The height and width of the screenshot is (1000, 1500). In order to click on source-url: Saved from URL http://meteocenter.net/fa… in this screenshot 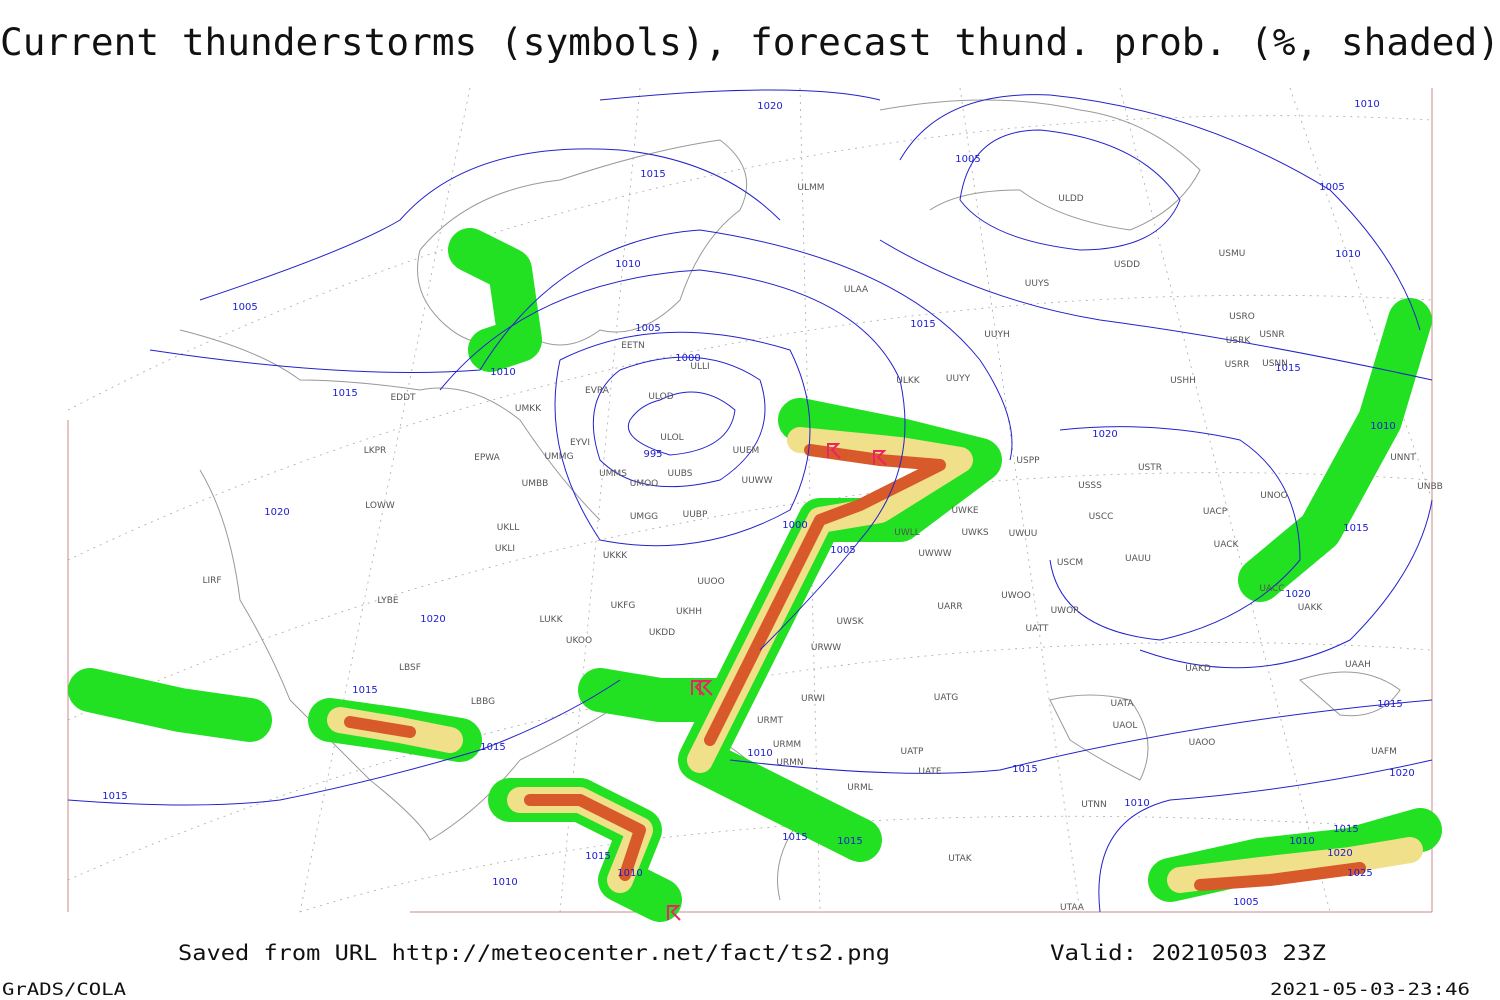, I will do `click(534, 953)`.